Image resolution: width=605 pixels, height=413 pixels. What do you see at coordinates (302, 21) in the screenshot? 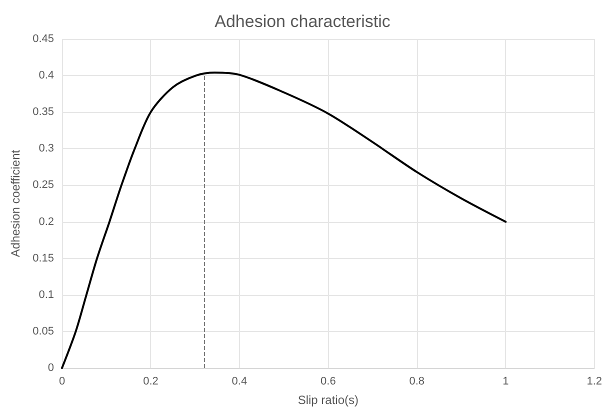
I see `chart-title: Adhesion characteristic` at bounding box center [302, 21].